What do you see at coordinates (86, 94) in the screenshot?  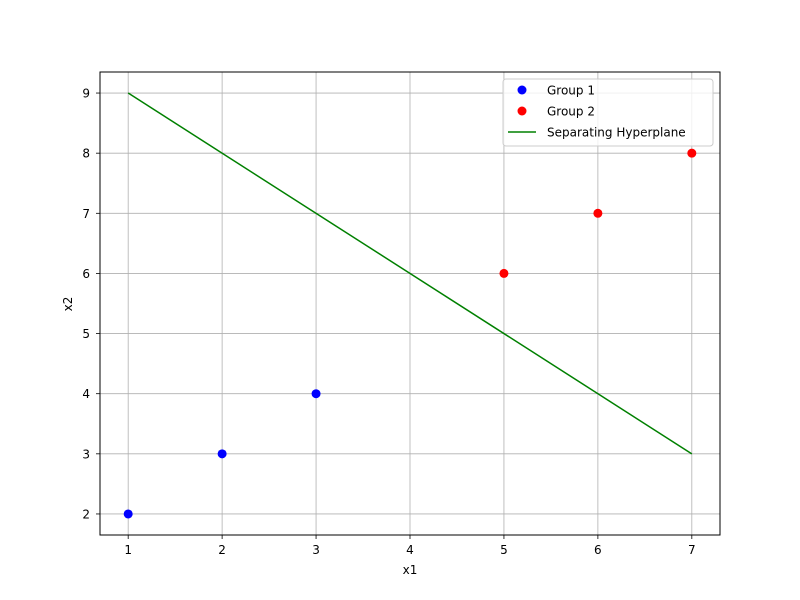 I see `y-tick-label: 9` at bounding box center [86, 94].